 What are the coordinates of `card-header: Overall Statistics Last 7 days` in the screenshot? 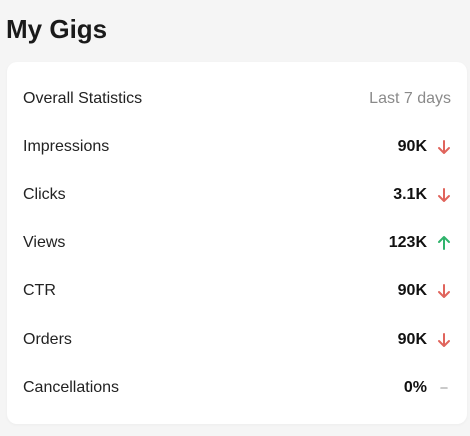 It's located at (237, 99).